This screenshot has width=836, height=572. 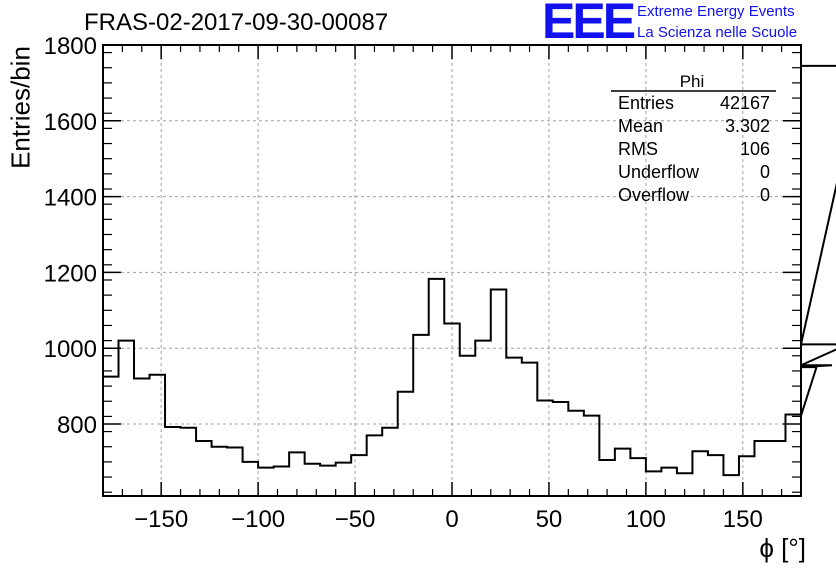 I want to click on y-axis-label: Entries/bin, so click(x=20, y=107).